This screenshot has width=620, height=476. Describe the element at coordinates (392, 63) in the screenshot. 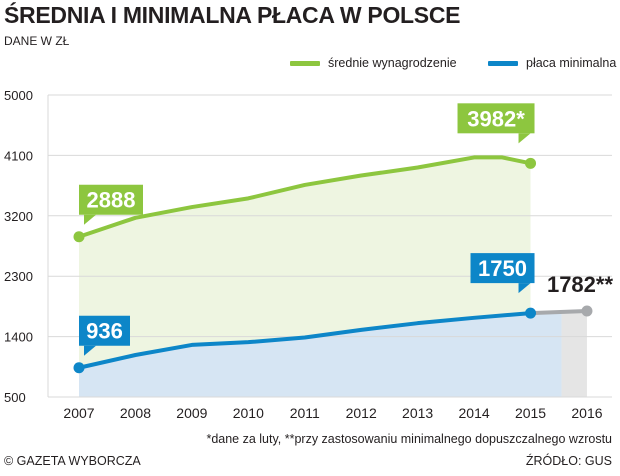

I see `legend-label-average-wage: średnie wynagrodzenie` at that location.